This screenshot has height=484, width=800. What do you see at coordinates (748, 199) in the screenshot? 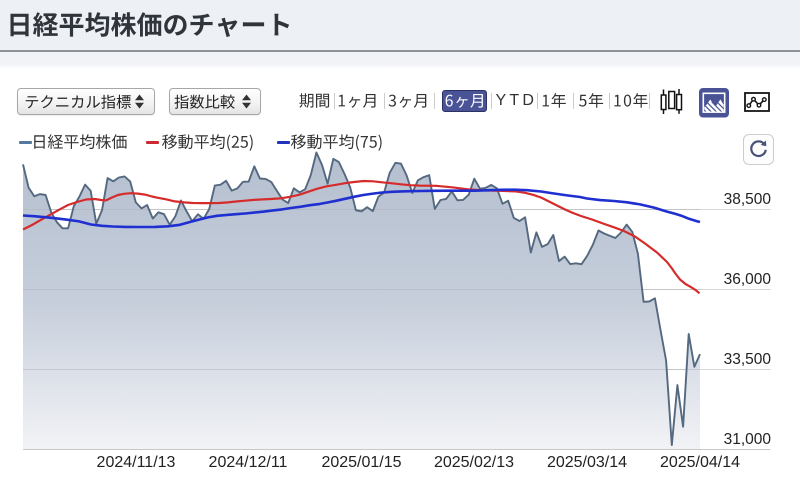
I see `svg-text: 38,500` at bounding box center [748, 199].